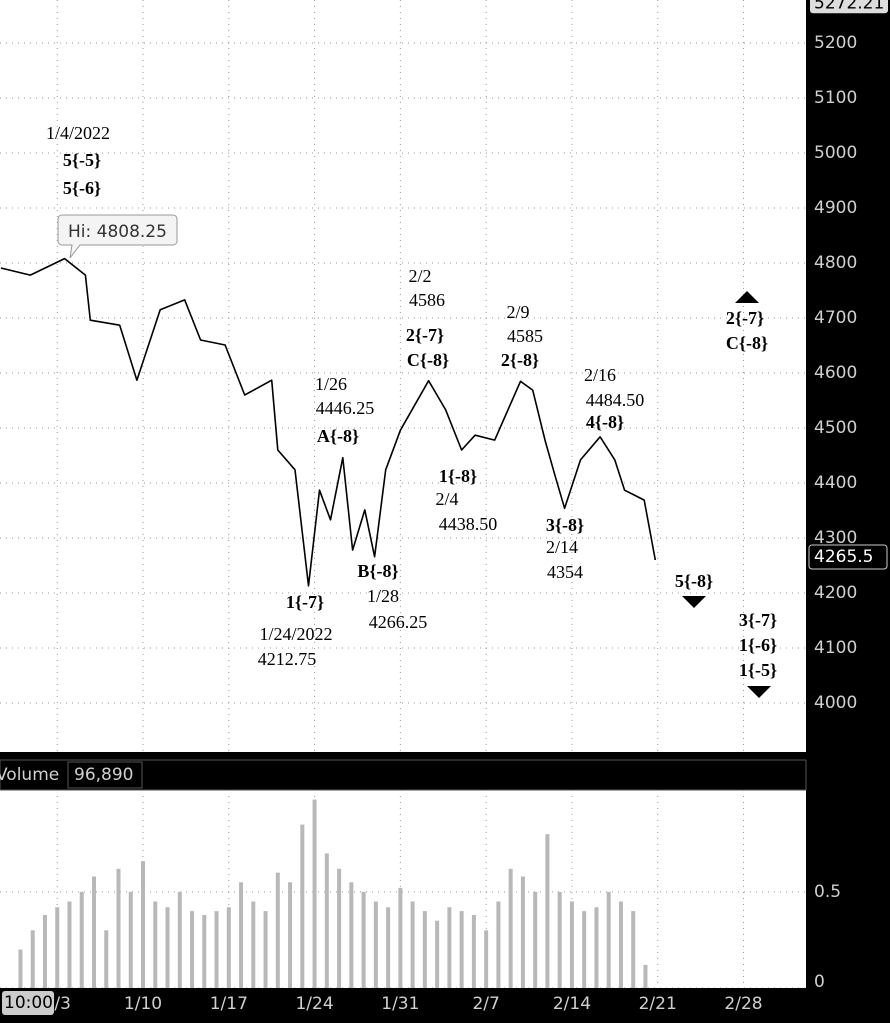 The height and width of the screenshot is (1023, 890). Describe the element at coordinates (658, 1004) in the screenshot. I see `x-tick-label: 2/21` at that location.